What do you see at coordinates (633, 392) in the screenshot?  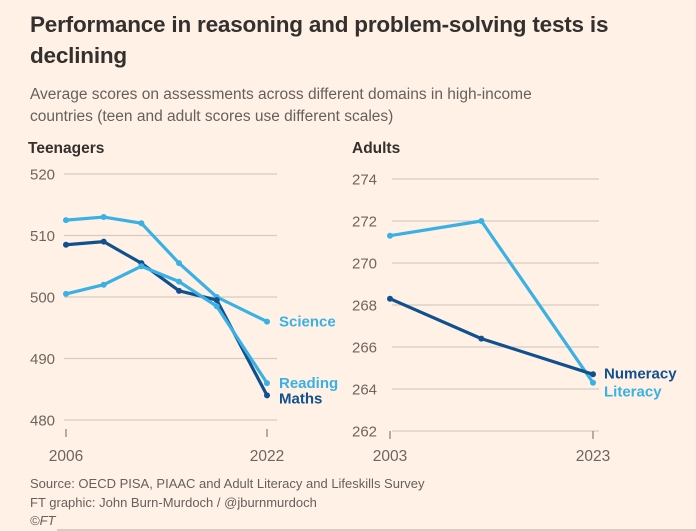 I see `series-label-literacy: Literacy` at bounding box center [633, 392].